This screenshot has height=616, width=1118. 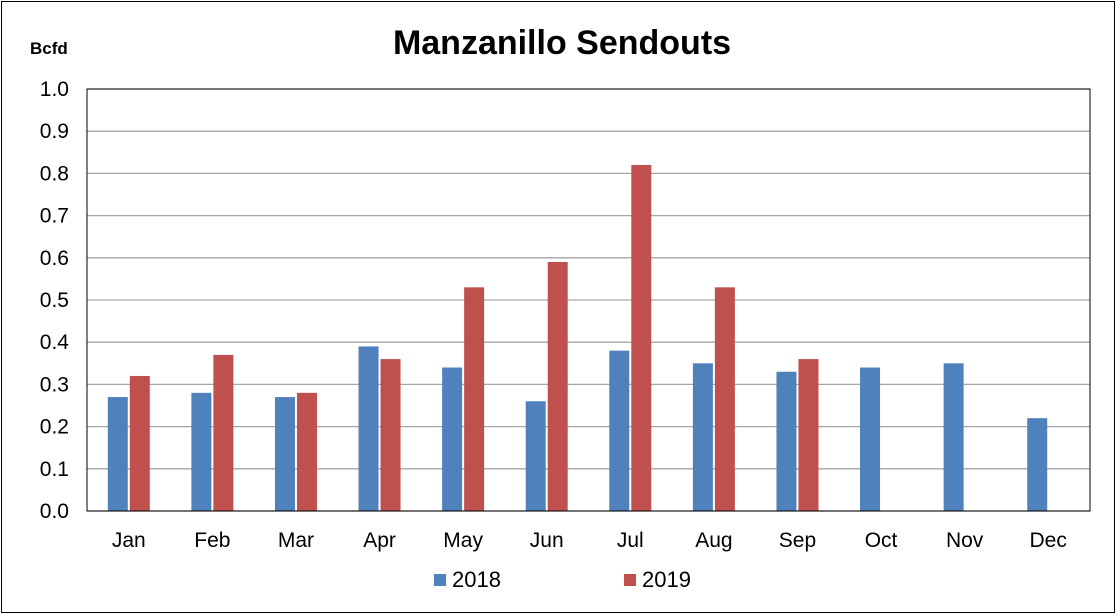 I want to click on y-tick-label: 0.2, so click(x=54, y=427).